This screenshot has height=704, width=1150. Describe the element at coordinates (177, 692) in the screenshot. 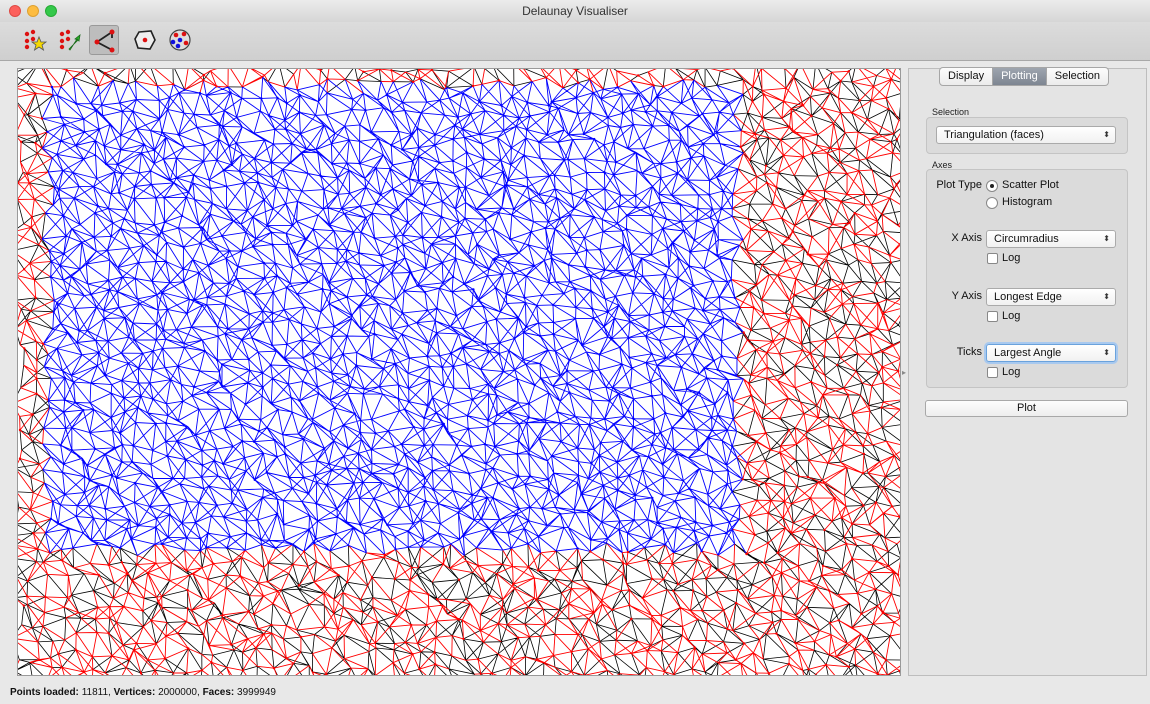

I see `vertices-value: 2000000` at that location.